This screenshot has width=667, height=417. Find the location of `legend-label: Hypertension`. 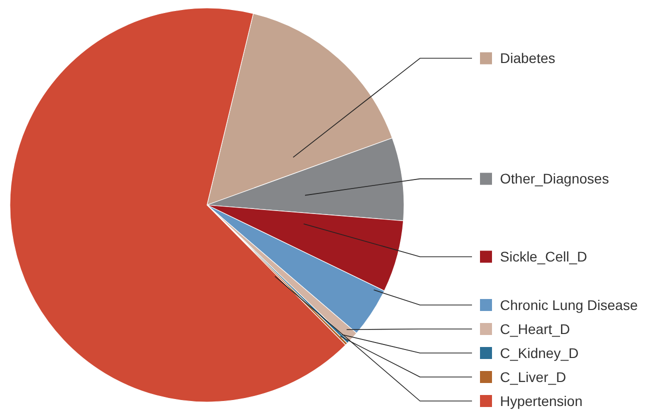

legend-label: Hypertension is located at coordinates (541, 400).